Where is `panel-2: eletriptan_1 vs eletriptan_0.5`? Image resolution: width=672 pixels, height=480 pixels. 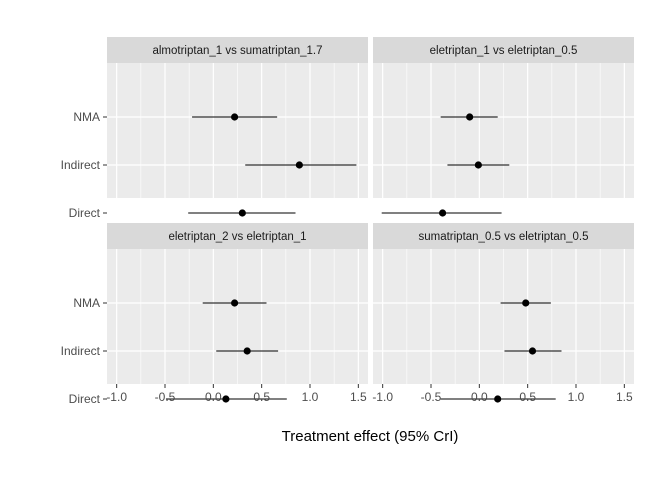
panel-2: eletriptan_1 vs eletriptan_0.5 is located at coordinates (503, 127).